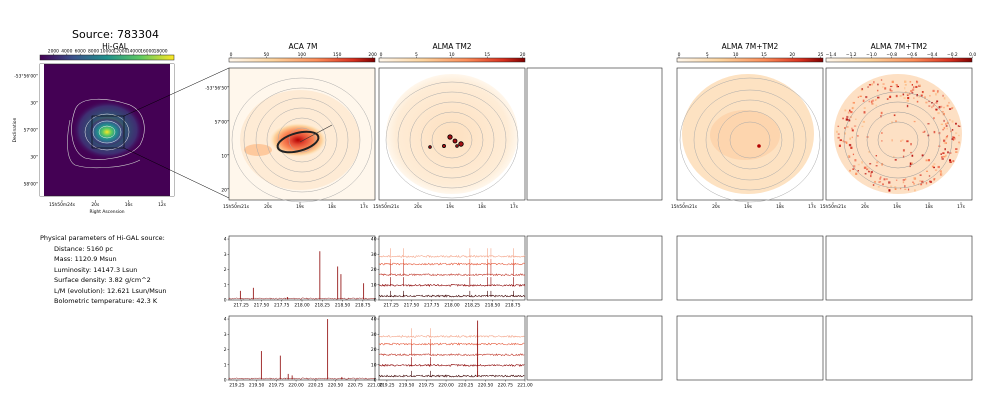 The width and height of the screenshot is (1000, 405). Describe the element at coordinates (449, 131) in the screenshot. I see `almatm2-panel: 0 5 10 15 20 15h50m21s 20s 19s 18s 17s` at that location.